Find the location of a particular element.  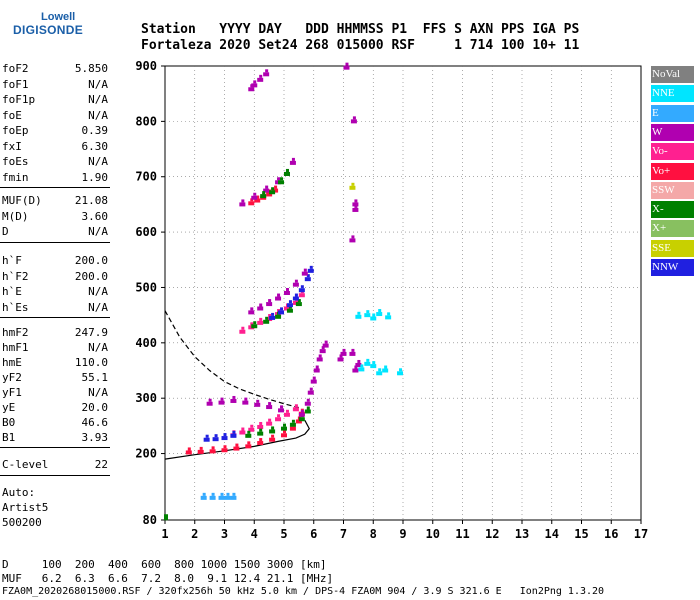

param-label: h`F is located at coordinates (12, 260).